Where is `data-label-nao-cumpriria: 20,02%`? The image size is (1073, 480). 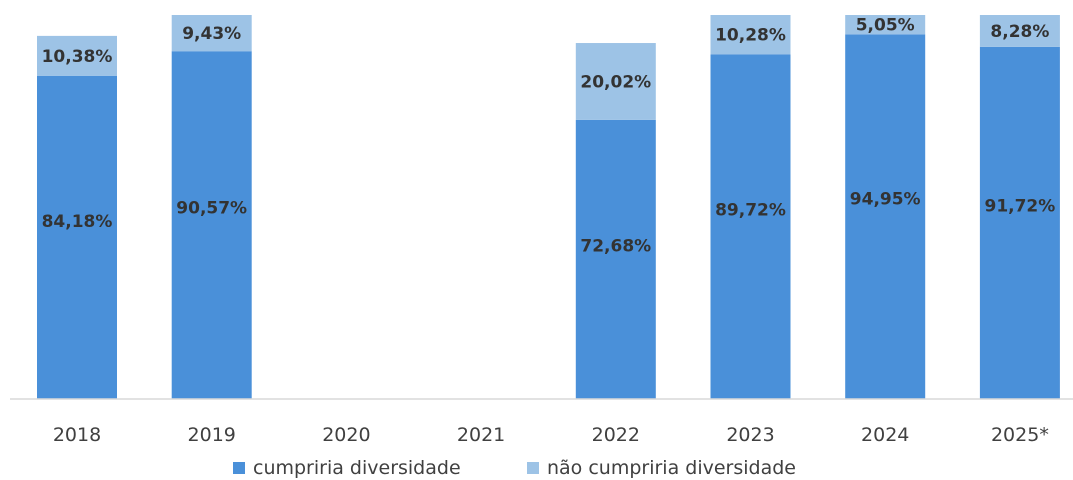
data-label-nao-cumpriria: 20,02% is located at coordinates (615, 82).